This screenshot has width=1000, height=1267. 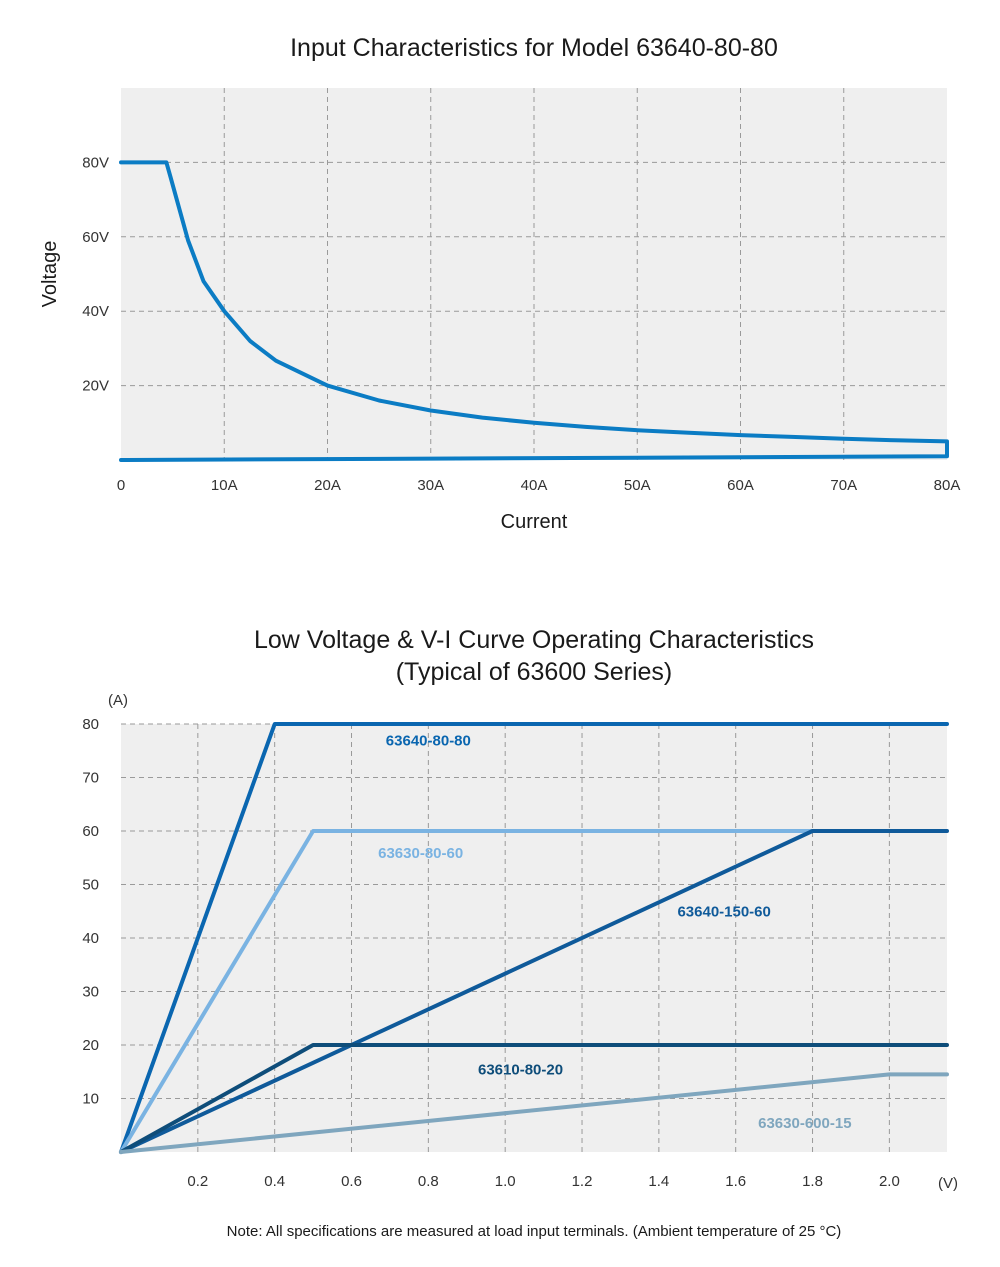 I want to click on chart1-x-tick-label: 60A, so click(x=740, y=485).